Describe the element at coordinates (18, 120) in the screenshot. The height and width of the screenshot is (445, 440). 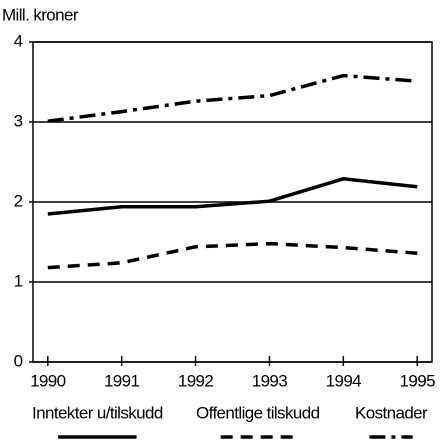
I see `y-tick-label: 3` at that location.